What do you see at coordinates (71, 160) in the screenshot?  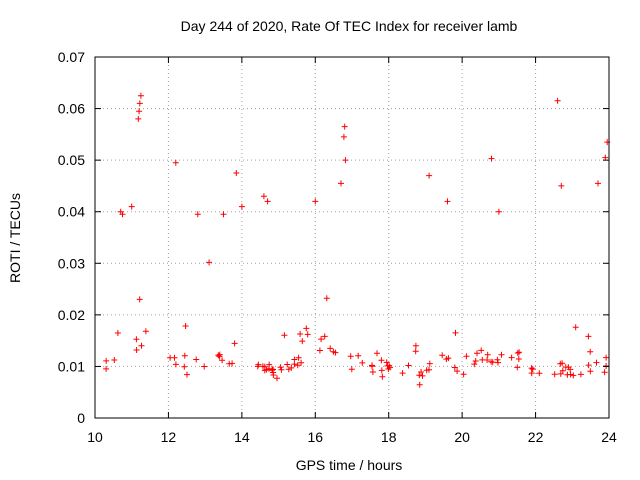 I see `y-tick-label: 0.05` at bounding box center [71, 160].